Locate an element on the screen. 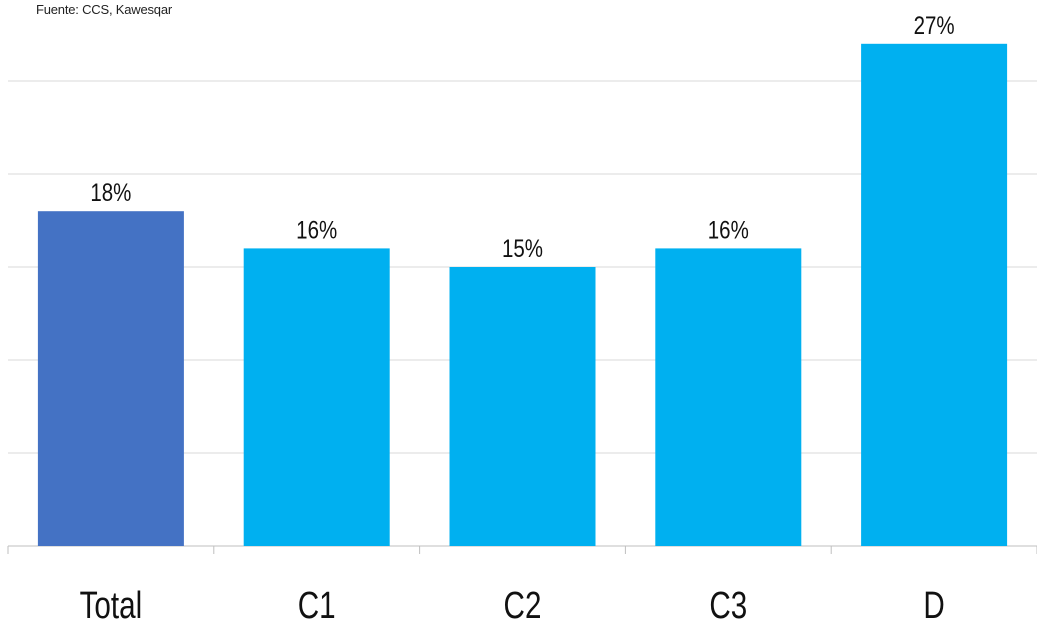 The width and height of the screenshot is (1037, 621). x-tick-labels: Total C1 C2 C3 D is located at coordinates (512, 603).